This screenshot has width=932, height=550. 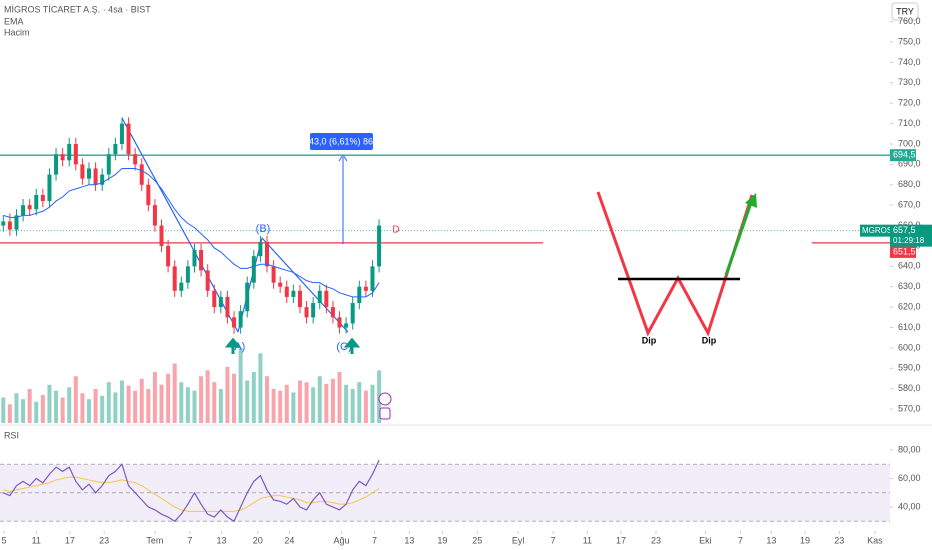 I want to click on x-tick-label: 25, so click(x=477, y=540).